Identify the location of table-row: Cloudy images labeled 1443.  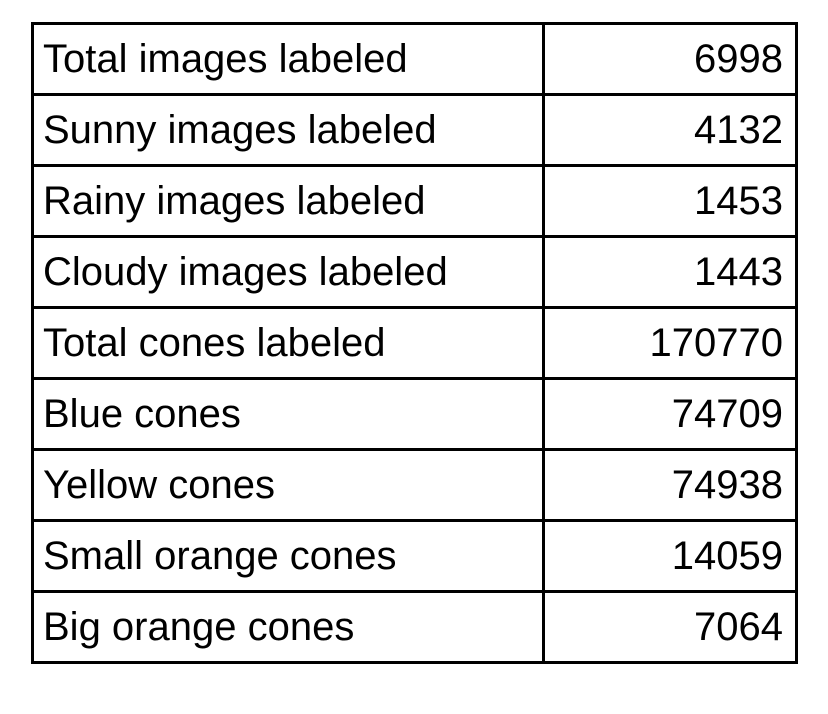
(414, 272).